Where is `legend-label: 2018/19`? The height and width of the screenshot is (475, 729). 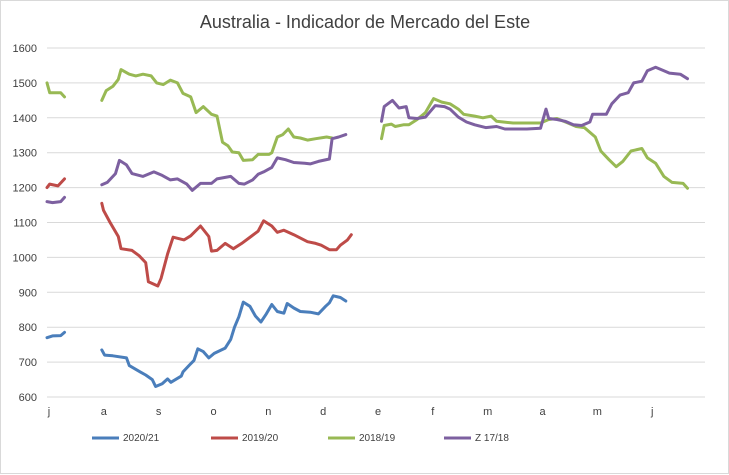
legend-label: 2018/19 is located at coordinates (377, 438).